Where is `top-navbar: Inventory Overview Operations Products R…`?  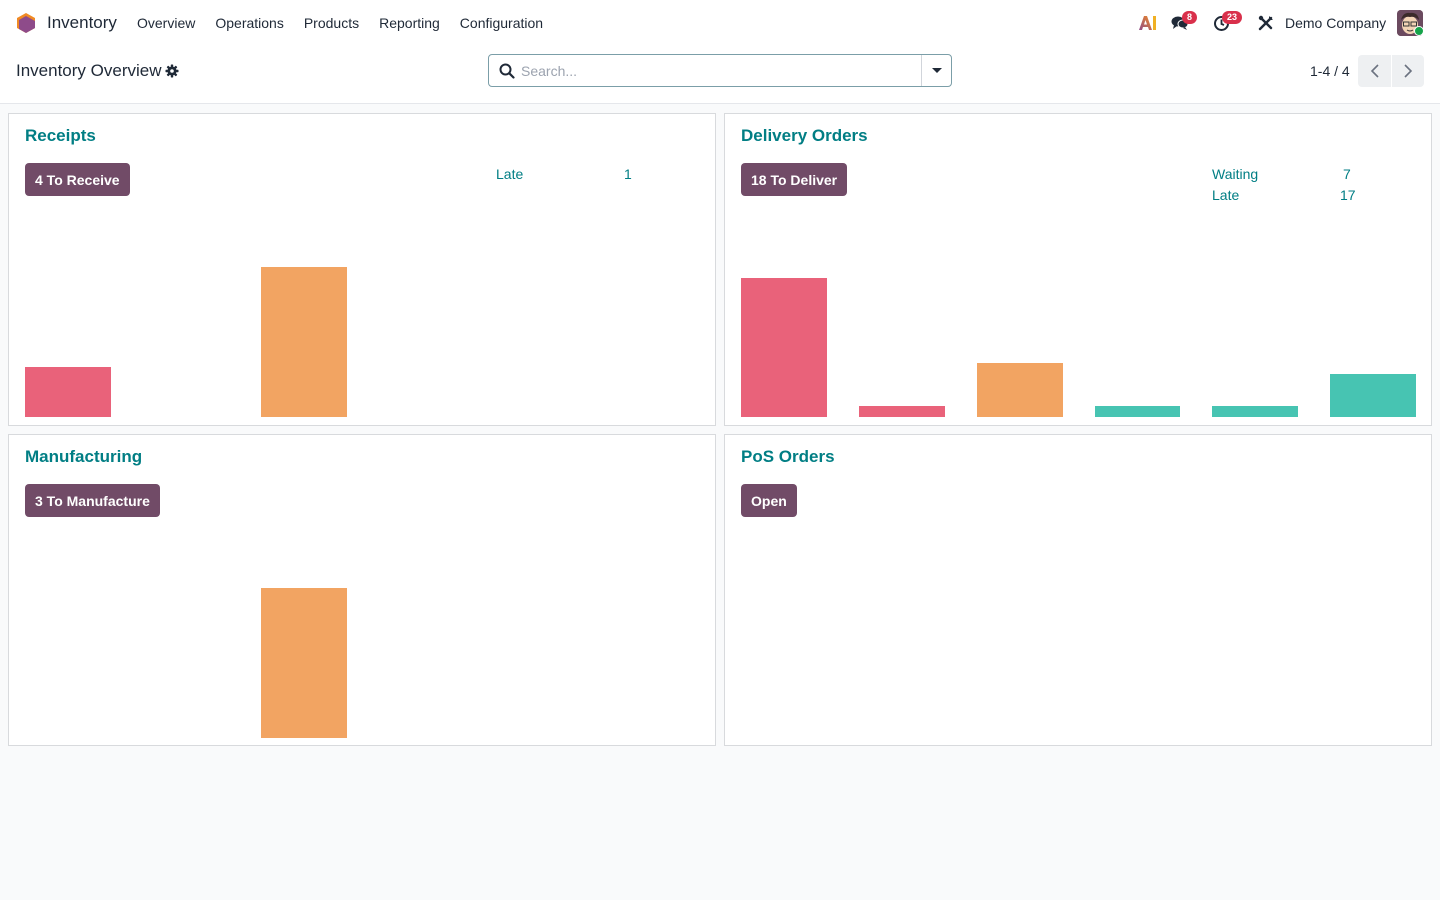 top-navbar: Inventory Overview Operations Products R… is located at coordinates (720, 23).